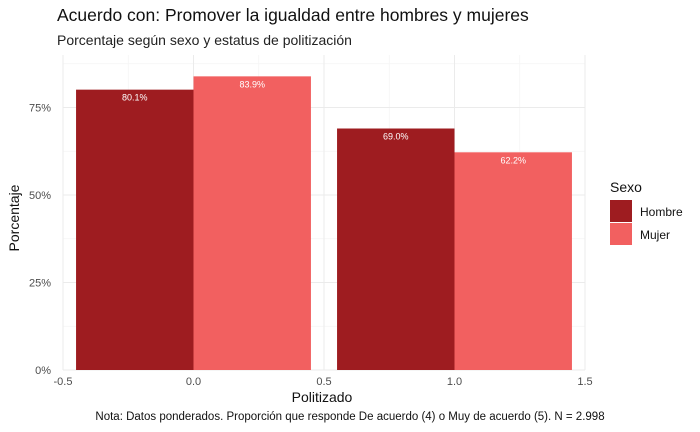  What do you see at coordinates (513, 160) in the screenshot?
I see `data-label: 62.2%` at bounding box center [513, 160].